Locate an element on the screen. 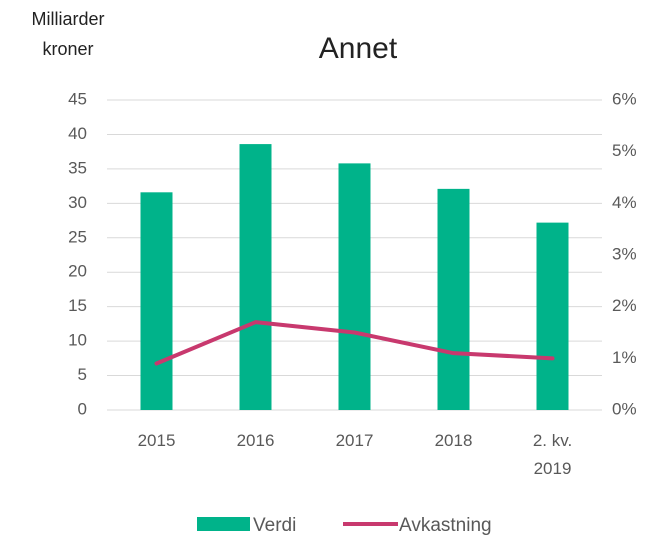  y2-tick-label: 2% is located at coordinates (624, 305).